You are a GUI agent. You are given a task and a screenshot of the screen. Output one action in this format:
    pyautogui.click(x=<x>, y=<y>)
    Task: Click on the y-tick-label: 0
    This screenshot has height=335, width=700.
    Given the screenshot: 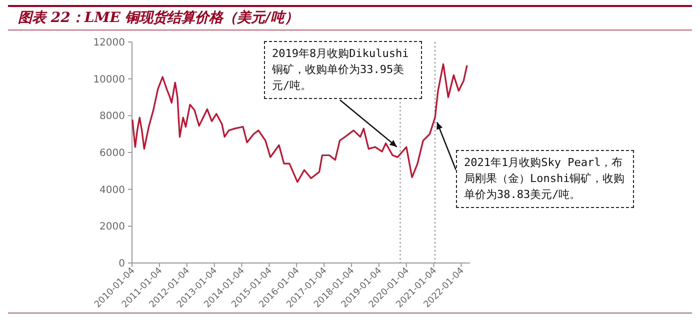 What is the action you would take?
    pyautogui.click(x=121, y=264)
    